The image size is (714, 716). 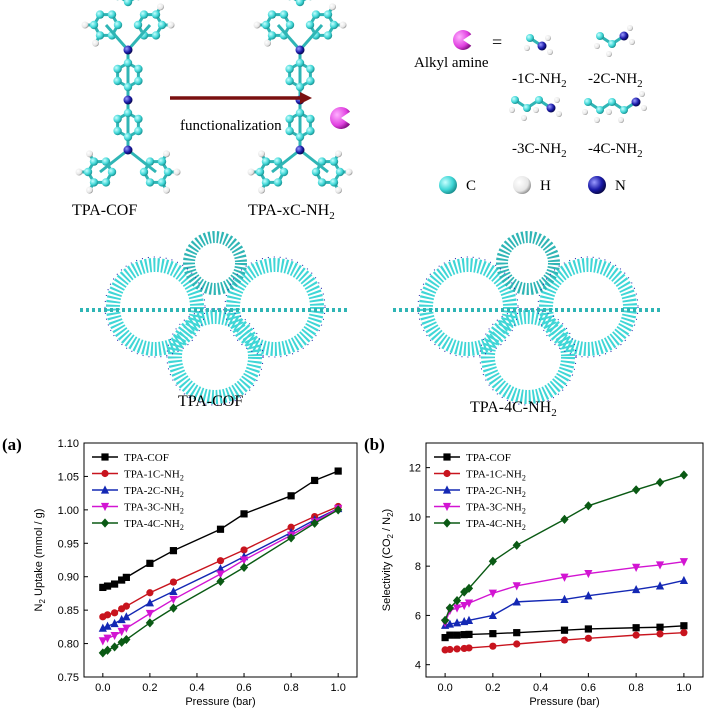 What do you see at coordinates (497, 42) in the screenshot?
I see `equals-sign: =` at bounding box center [497, 42].